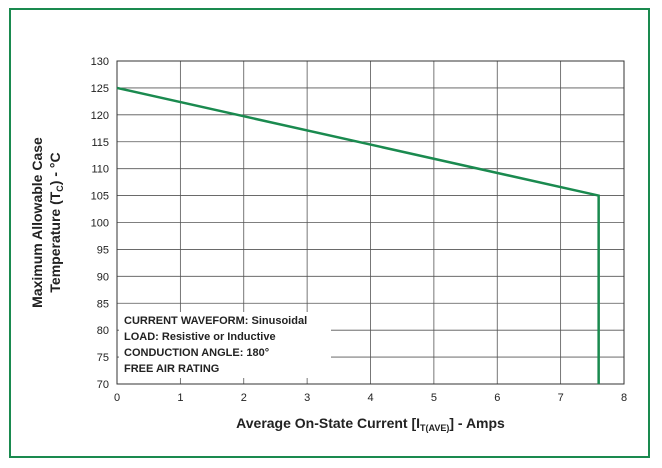  I want to click on annotation-line-3: CONDUCTION ANGLE: 180°, so click(196, 353).